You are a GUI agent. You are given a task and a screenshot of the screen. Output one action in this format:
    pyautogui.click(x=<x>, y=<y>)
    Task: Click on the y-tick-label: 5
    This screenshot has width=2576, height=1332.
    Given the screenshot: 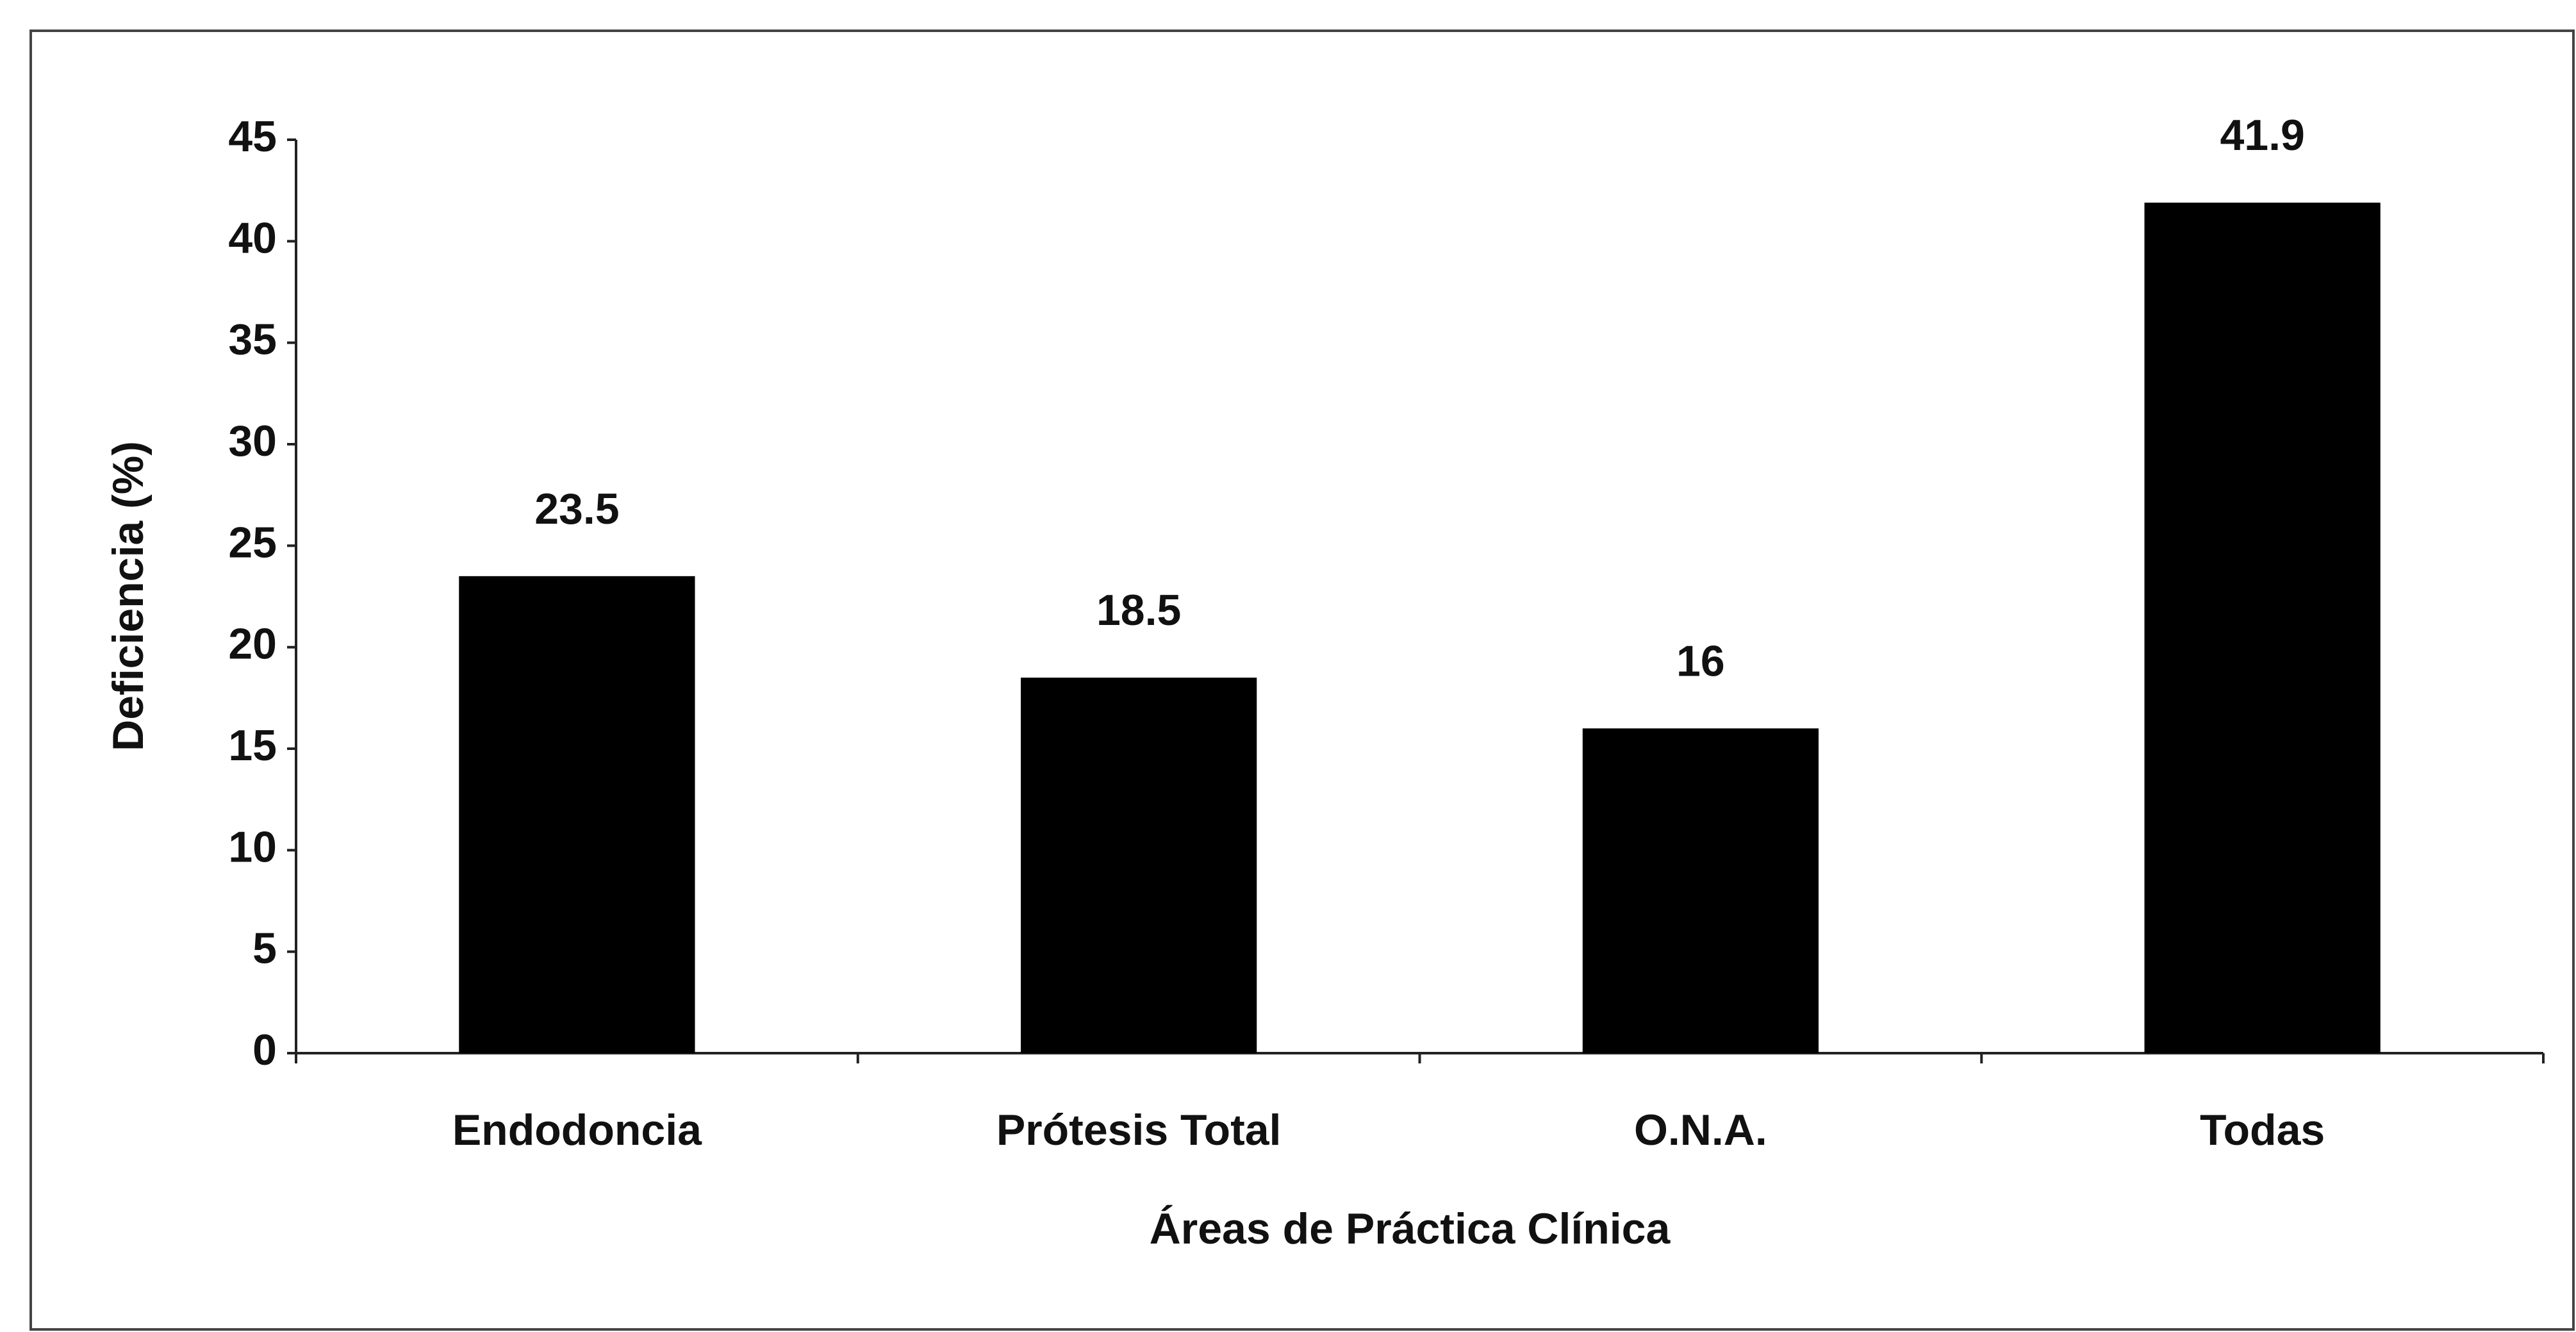 What is the action you would take?
    pyautogui.click(x=264, y=948)
    